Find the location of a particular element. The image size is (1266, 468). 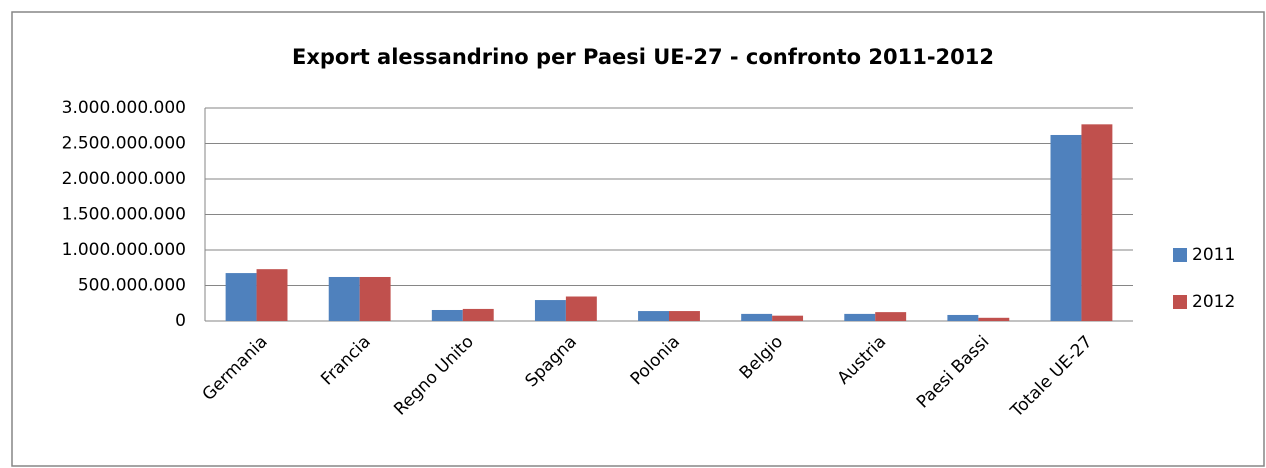

y-tick-label: 3.000.000.000 is located at coordinates (124, 108).